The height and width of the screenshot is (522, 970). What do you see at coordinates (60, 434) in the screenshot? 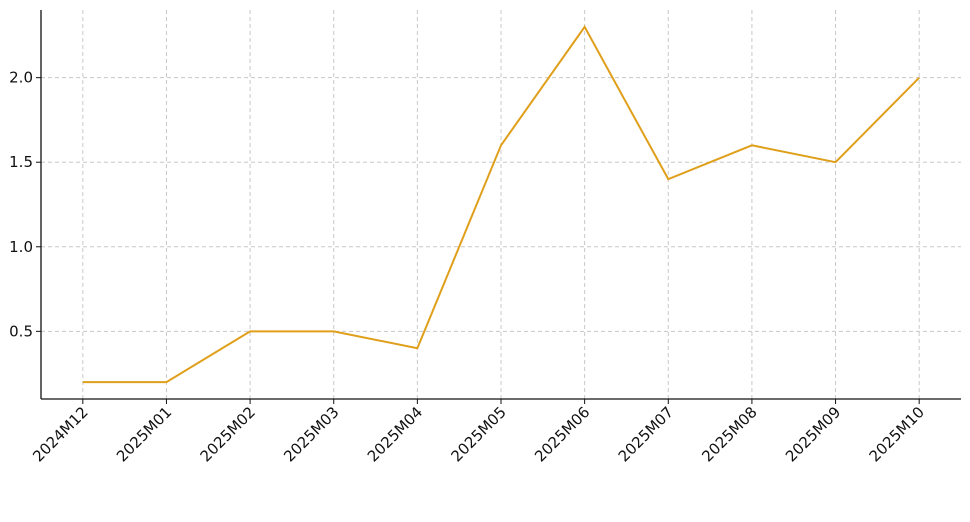
I see `x-tick-label: 2024M12` at bounding box center [60, 434].